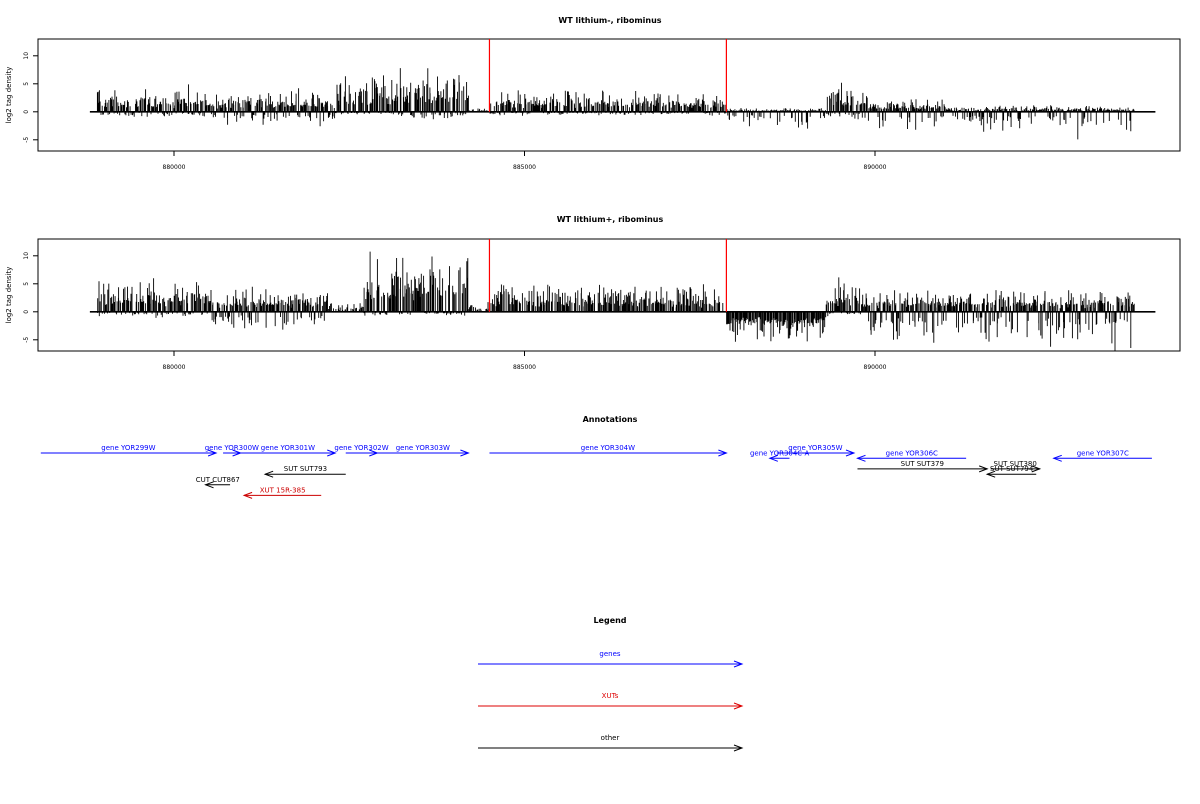 This screenshot has width=1200, height=804. I want to click on feature-13-head, so click(990, 474).